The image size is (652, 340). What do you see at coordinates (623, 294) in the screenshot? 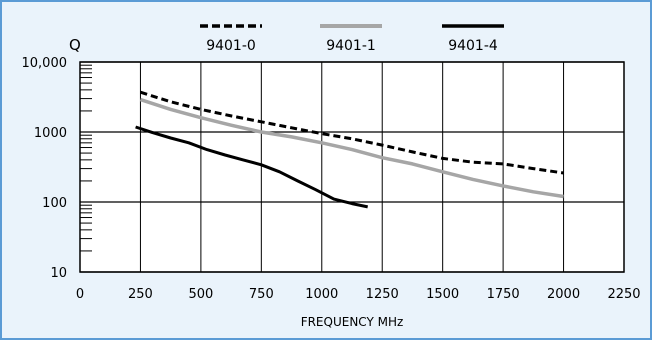
I see `x-tick-label: 2250` at bounding box center [623, 294].